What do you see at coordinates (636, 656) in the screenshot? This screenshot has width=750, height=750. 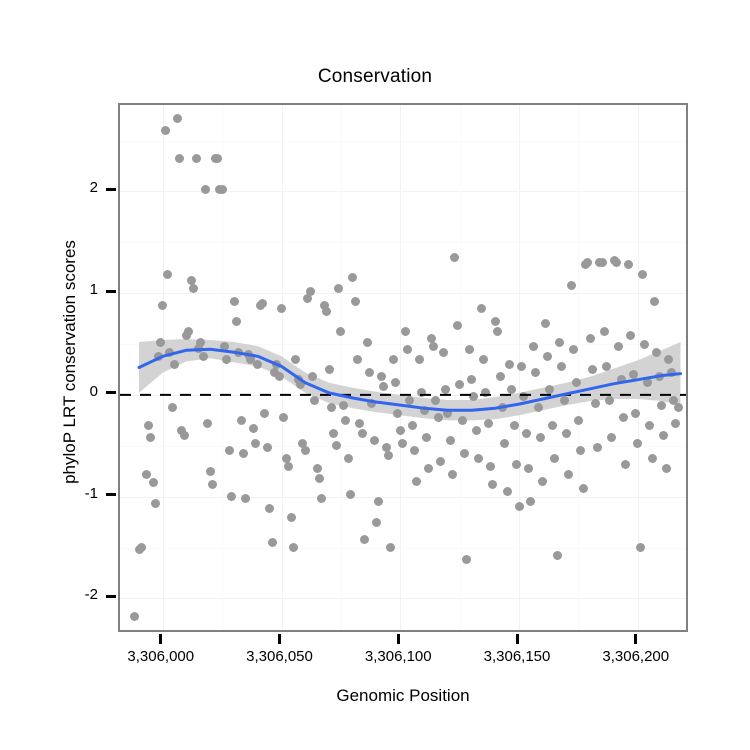 I see `x-tick-label: 3,306,200` at bounding box center [636, 656].